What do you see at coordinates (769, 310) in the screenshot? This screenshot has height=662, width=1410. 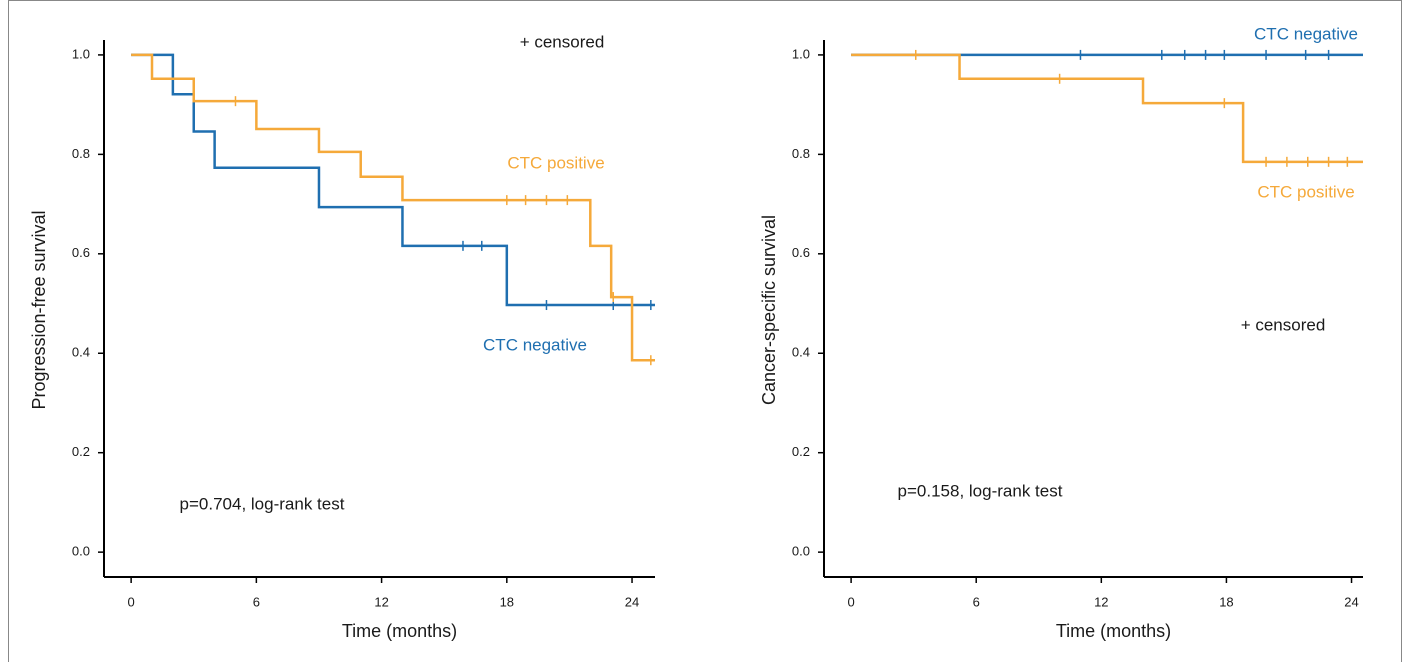 I see `y-axis-label: Cancer-specific survival` at bounding box center [769, 310].